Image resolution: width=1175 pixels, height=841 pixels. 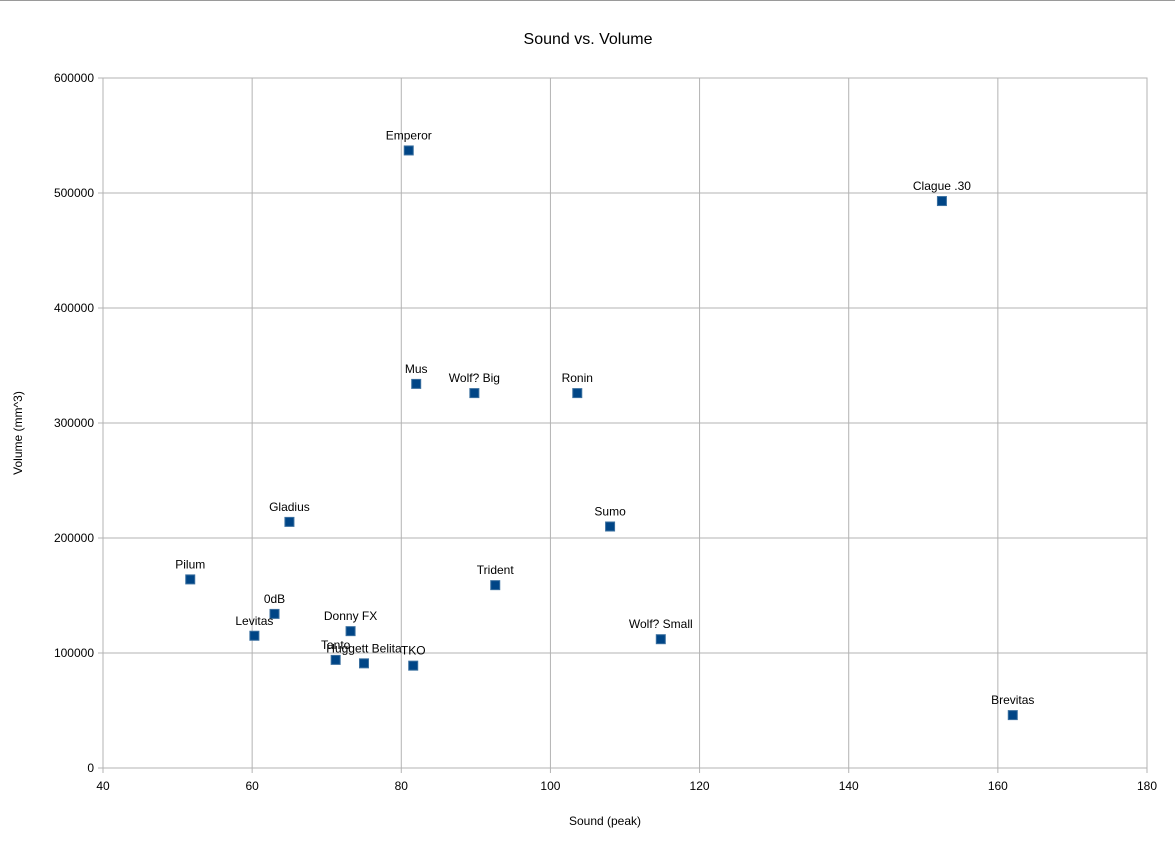 What do you see at coordinates (661, 624) in the screenshot?
I see `point-label: Wolf? Small` at bounding box center [661, 624].